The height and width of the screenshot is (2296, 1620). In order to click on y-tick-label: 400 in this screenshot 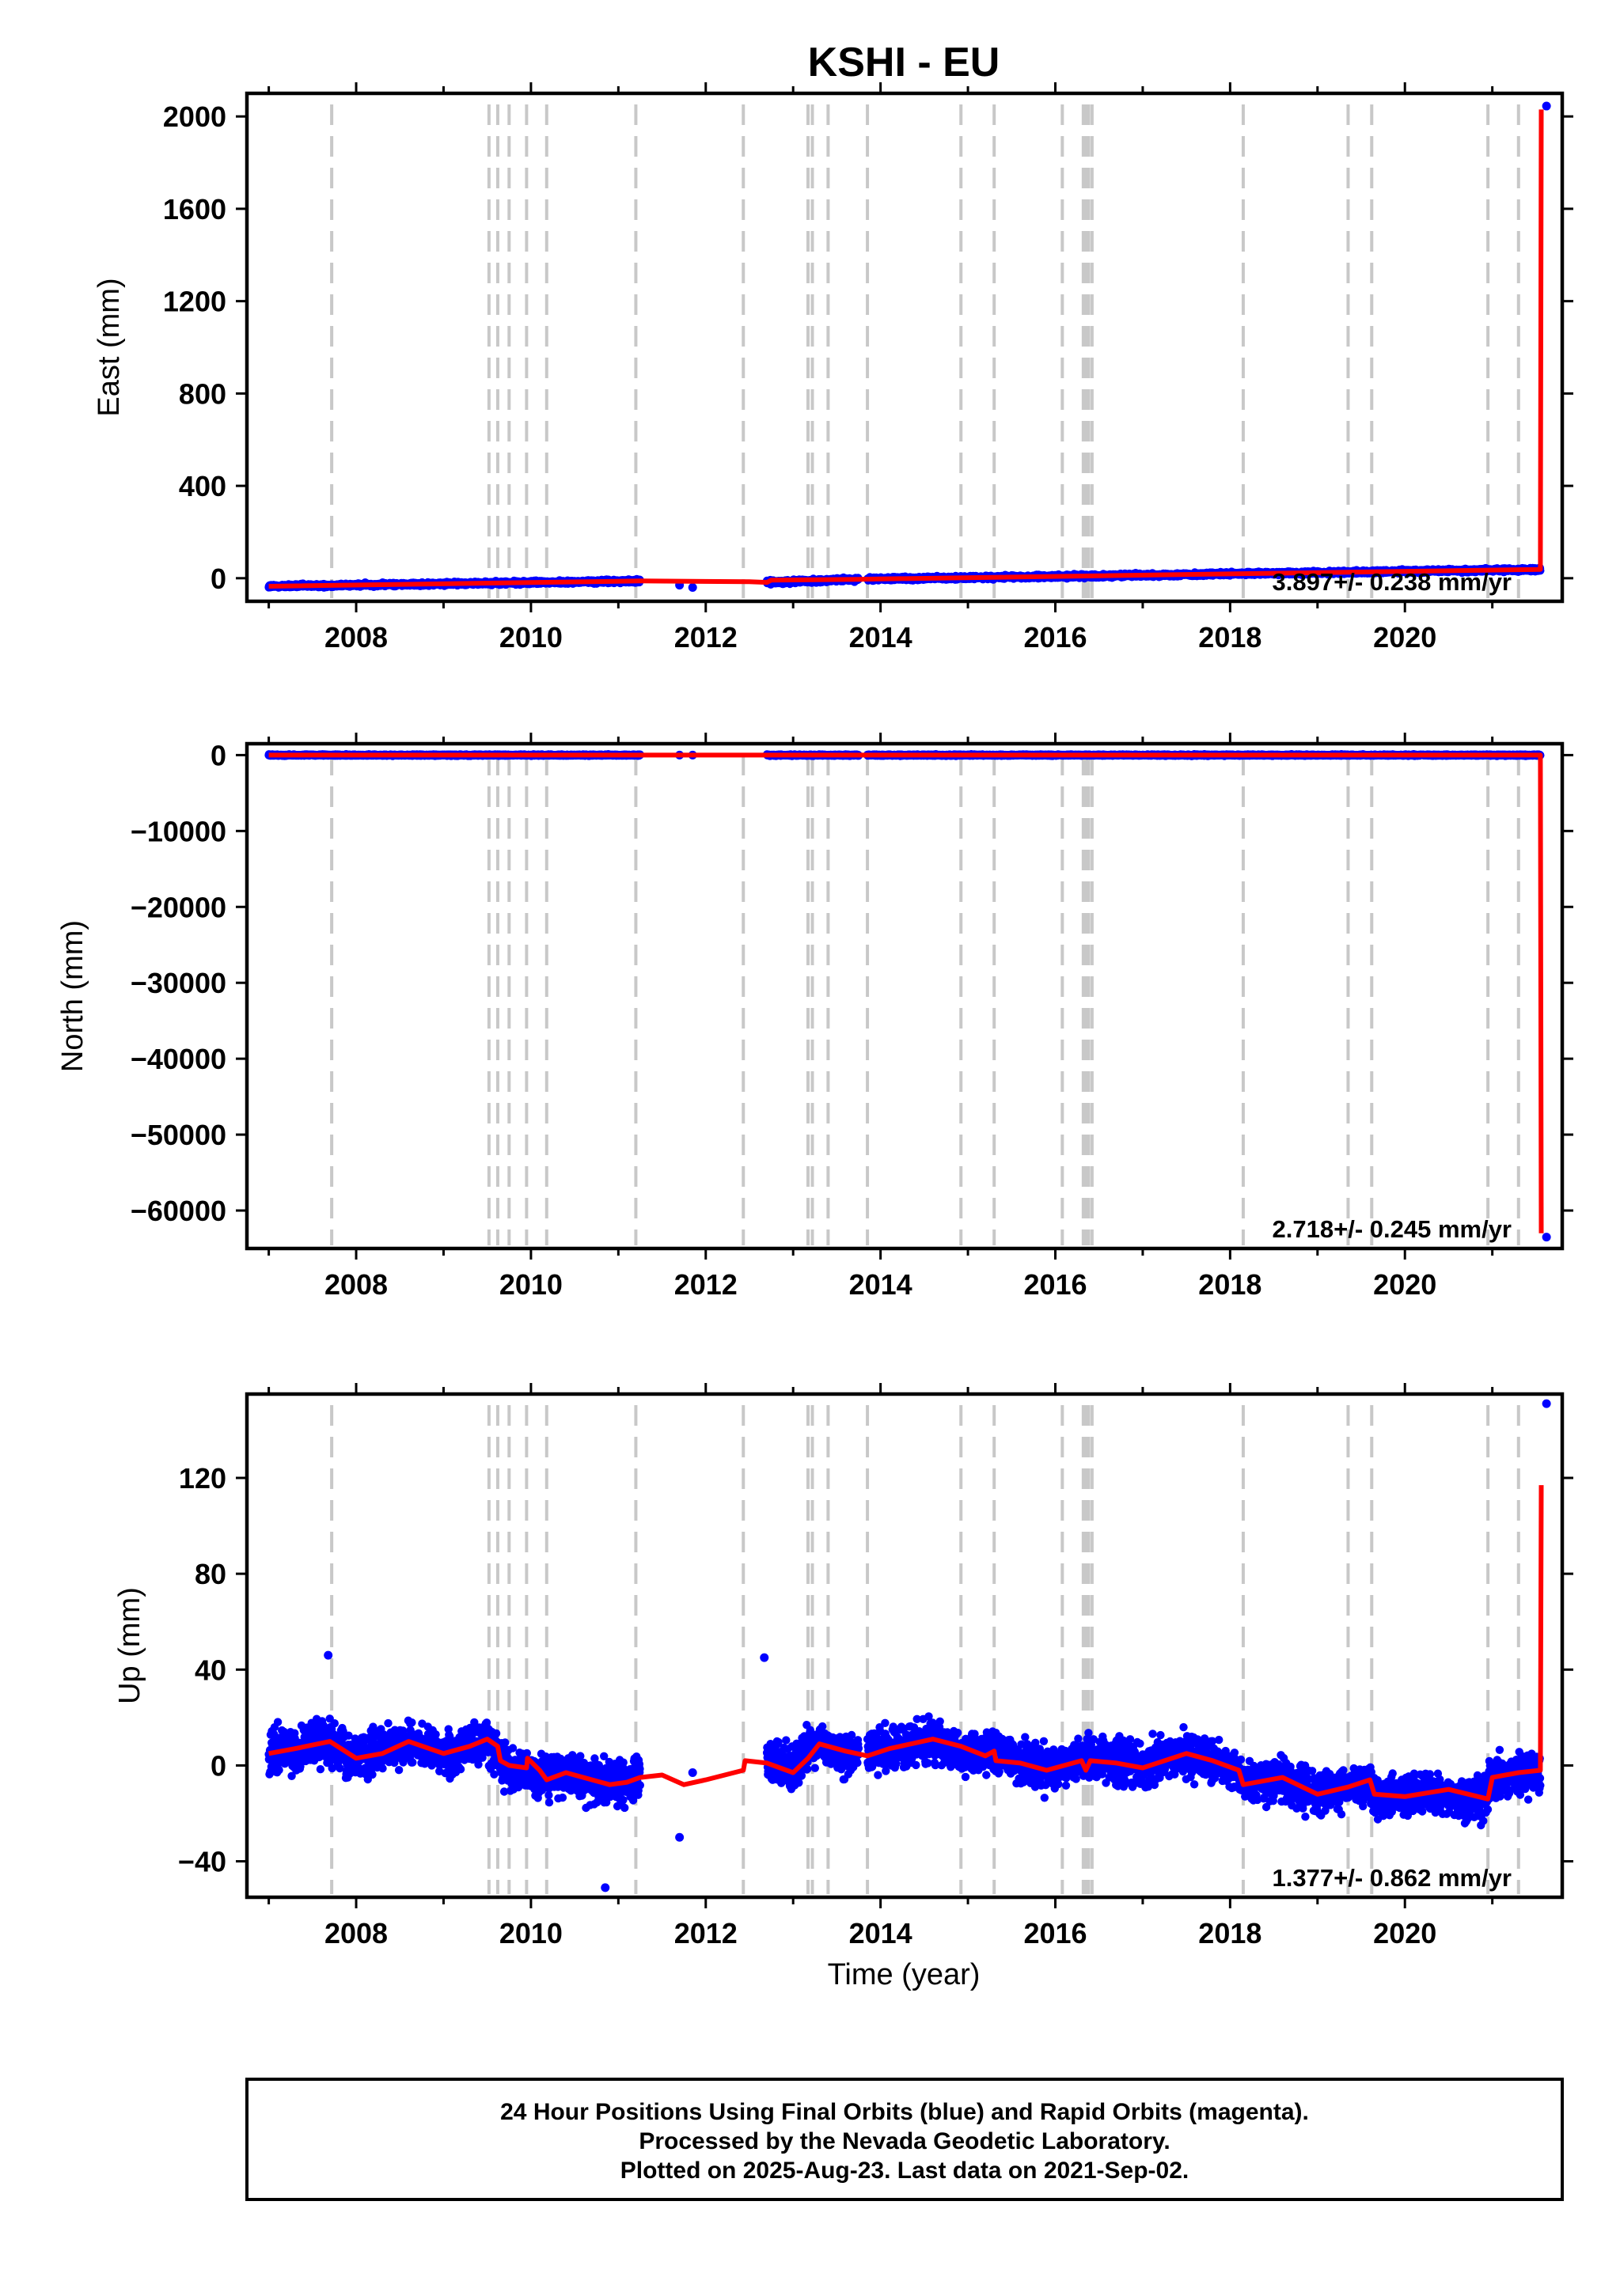, I will do `click(202, 486)`.